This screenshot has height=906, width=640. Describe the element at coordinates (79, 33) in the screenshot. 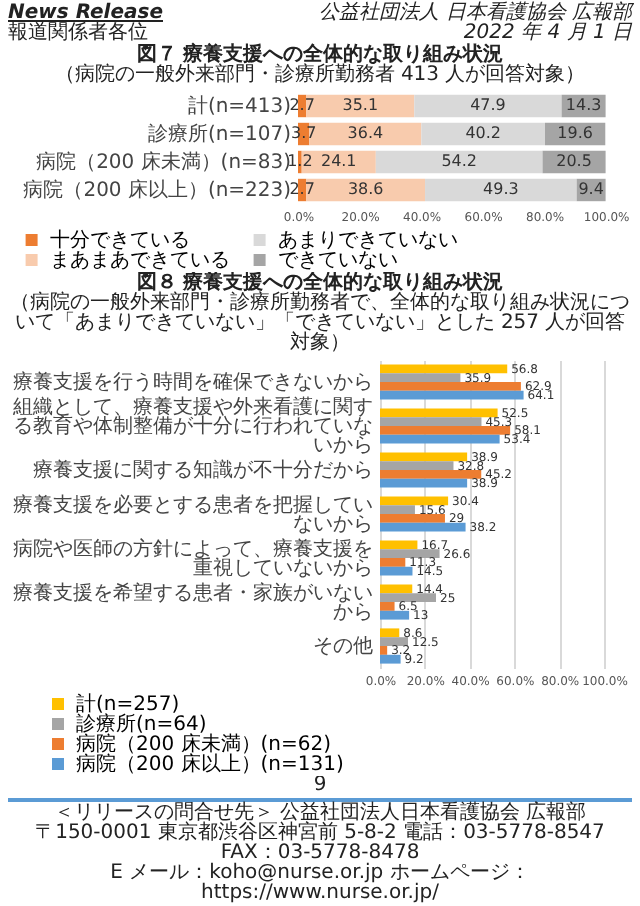

I see `text: 報道関係者各位` at that location.